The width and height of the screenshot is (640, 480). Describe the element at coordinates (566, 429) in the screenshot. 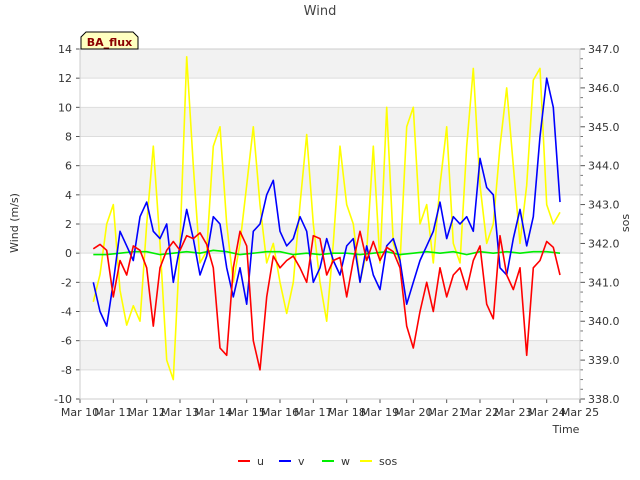

I see `x-axis-title: Time` at that location.